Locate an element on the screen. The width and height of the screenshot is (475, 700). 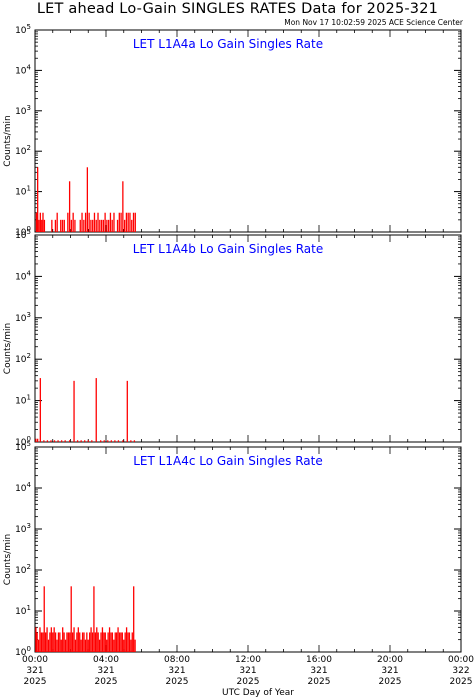
panel-title: LET L1A4a Lo Gain Singles Rate is located at coordinates (228, 44).